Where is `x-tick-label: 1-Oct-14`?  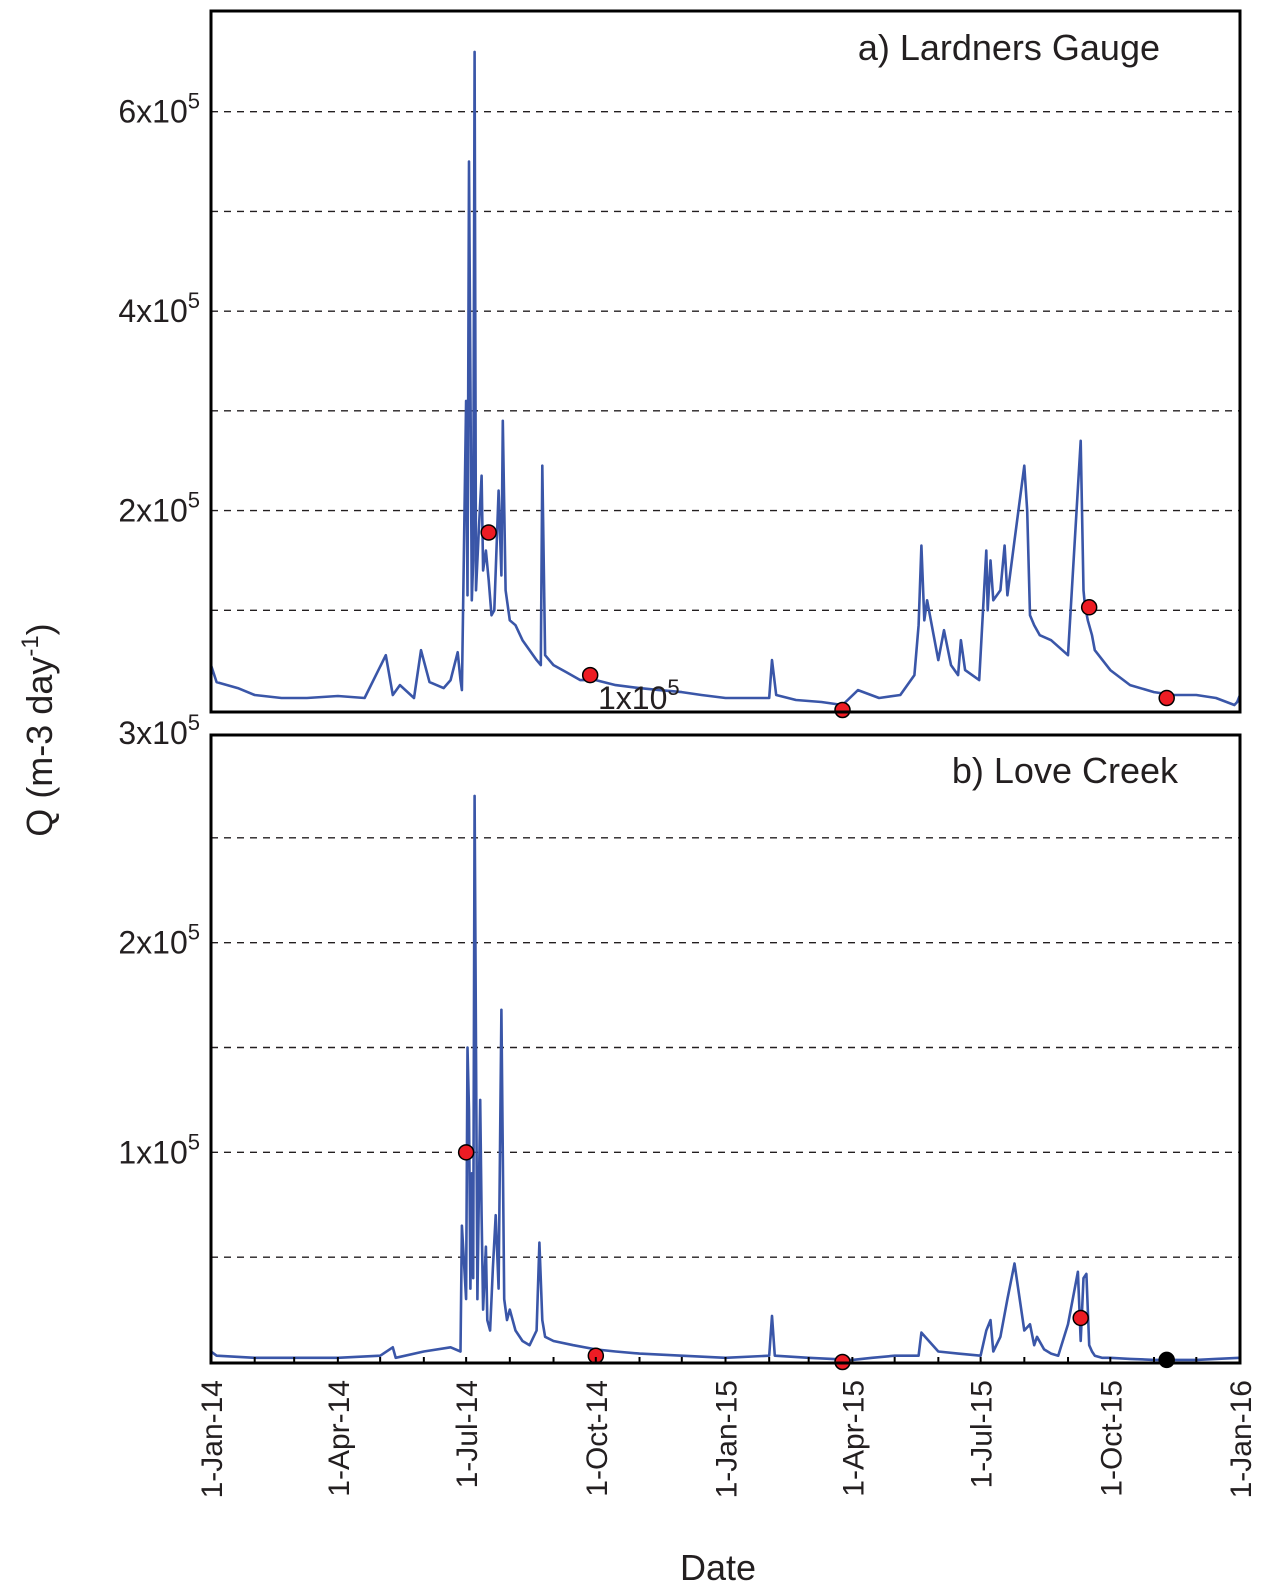 x-tick-label: 1-Oct-14 is located at coordinates (597, 1438).